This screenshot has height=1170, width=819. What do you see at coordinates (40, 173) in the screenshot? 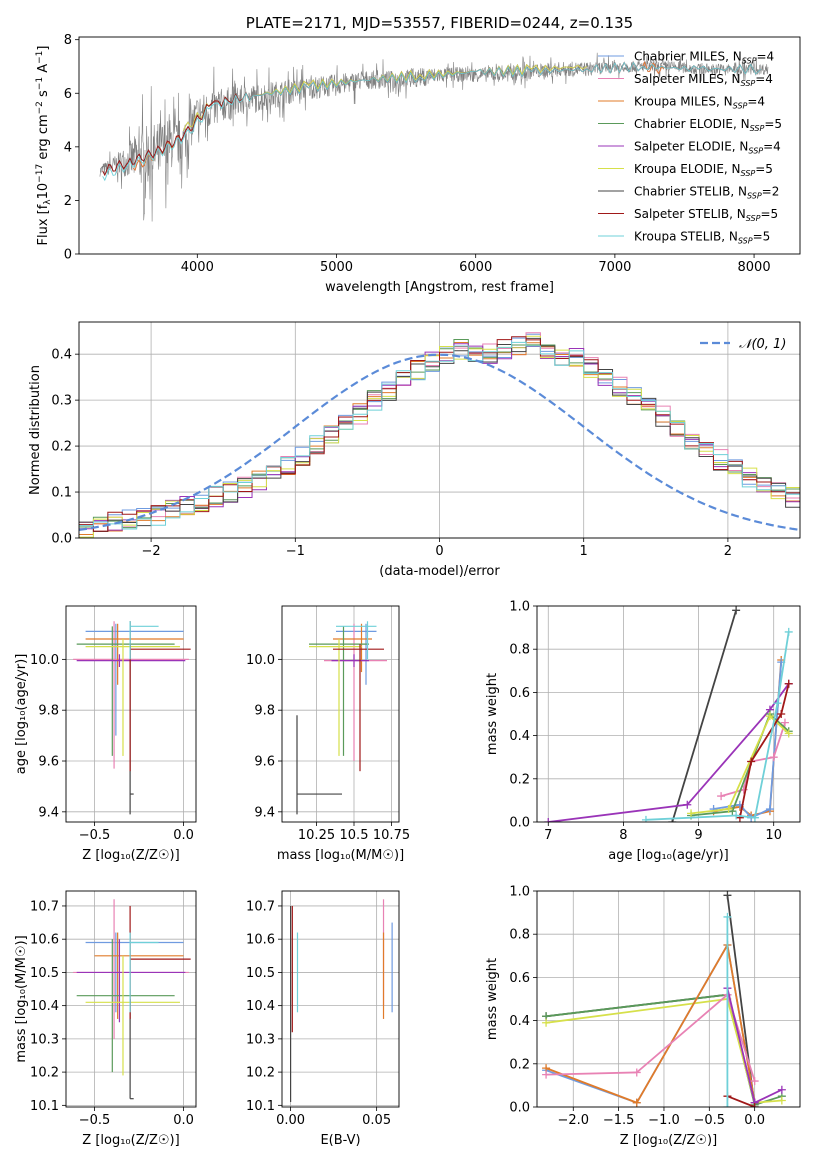
I see `y-axis-label-part: −17` at bounding box center [40, 173].